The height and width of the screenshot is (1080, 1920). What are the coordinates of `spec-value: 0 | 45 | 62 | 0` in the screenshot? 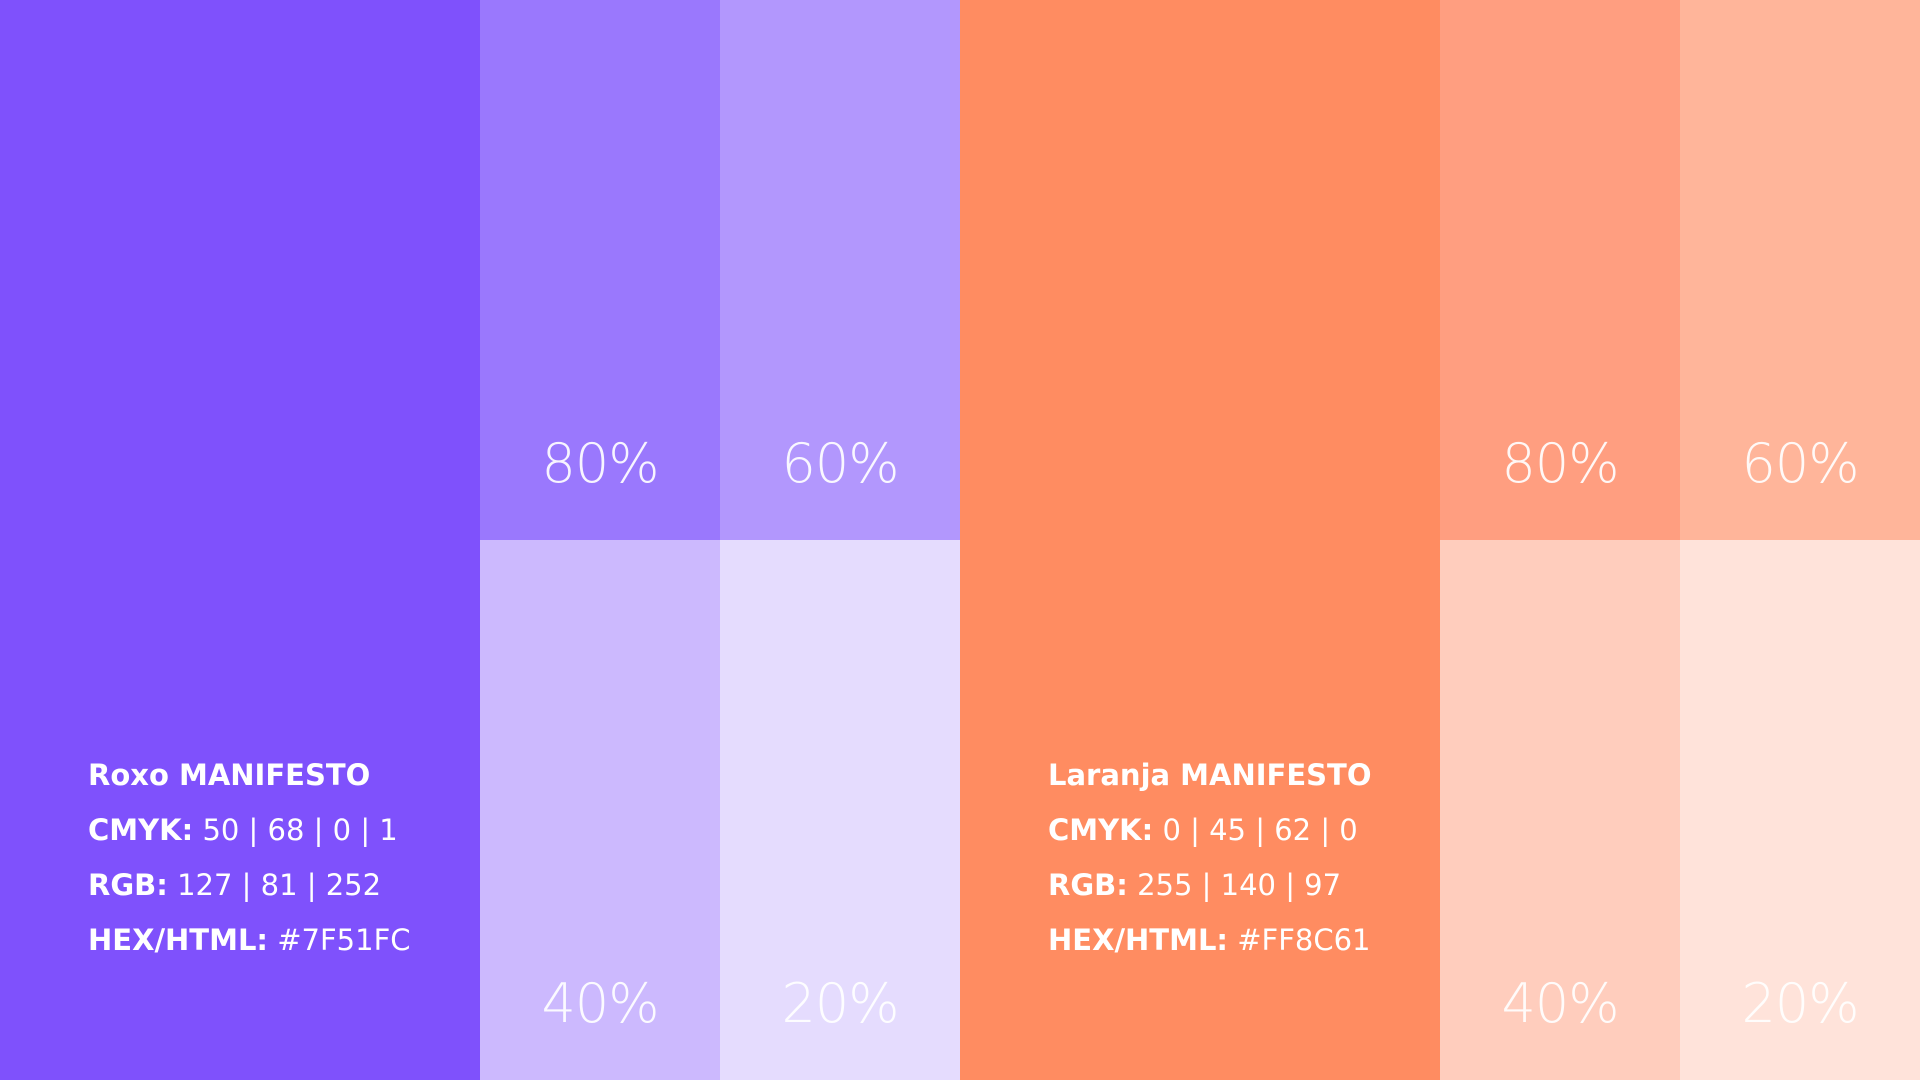 It's located at (1260, 830).